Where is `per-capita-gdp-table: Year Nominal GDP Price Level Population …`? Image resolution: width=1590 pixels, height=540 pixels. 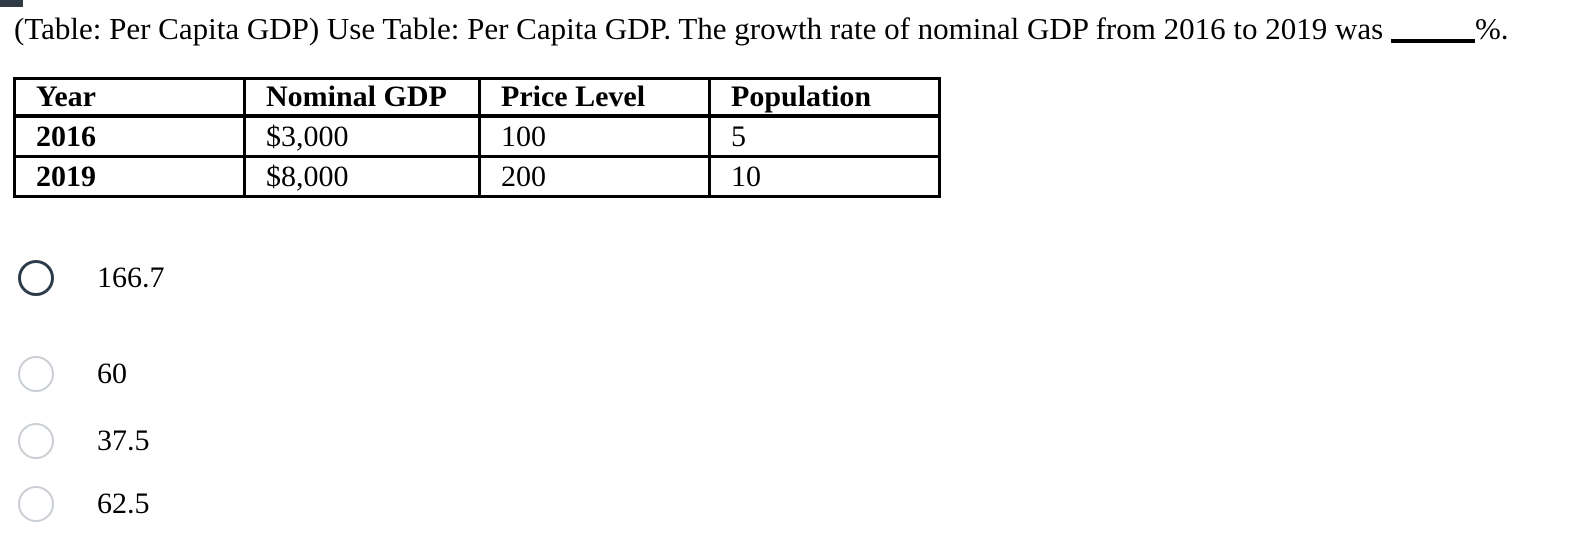 per-capita-gdp-table: Year Nominal GDP Price Level Population … is located at coordinates (477, 137).